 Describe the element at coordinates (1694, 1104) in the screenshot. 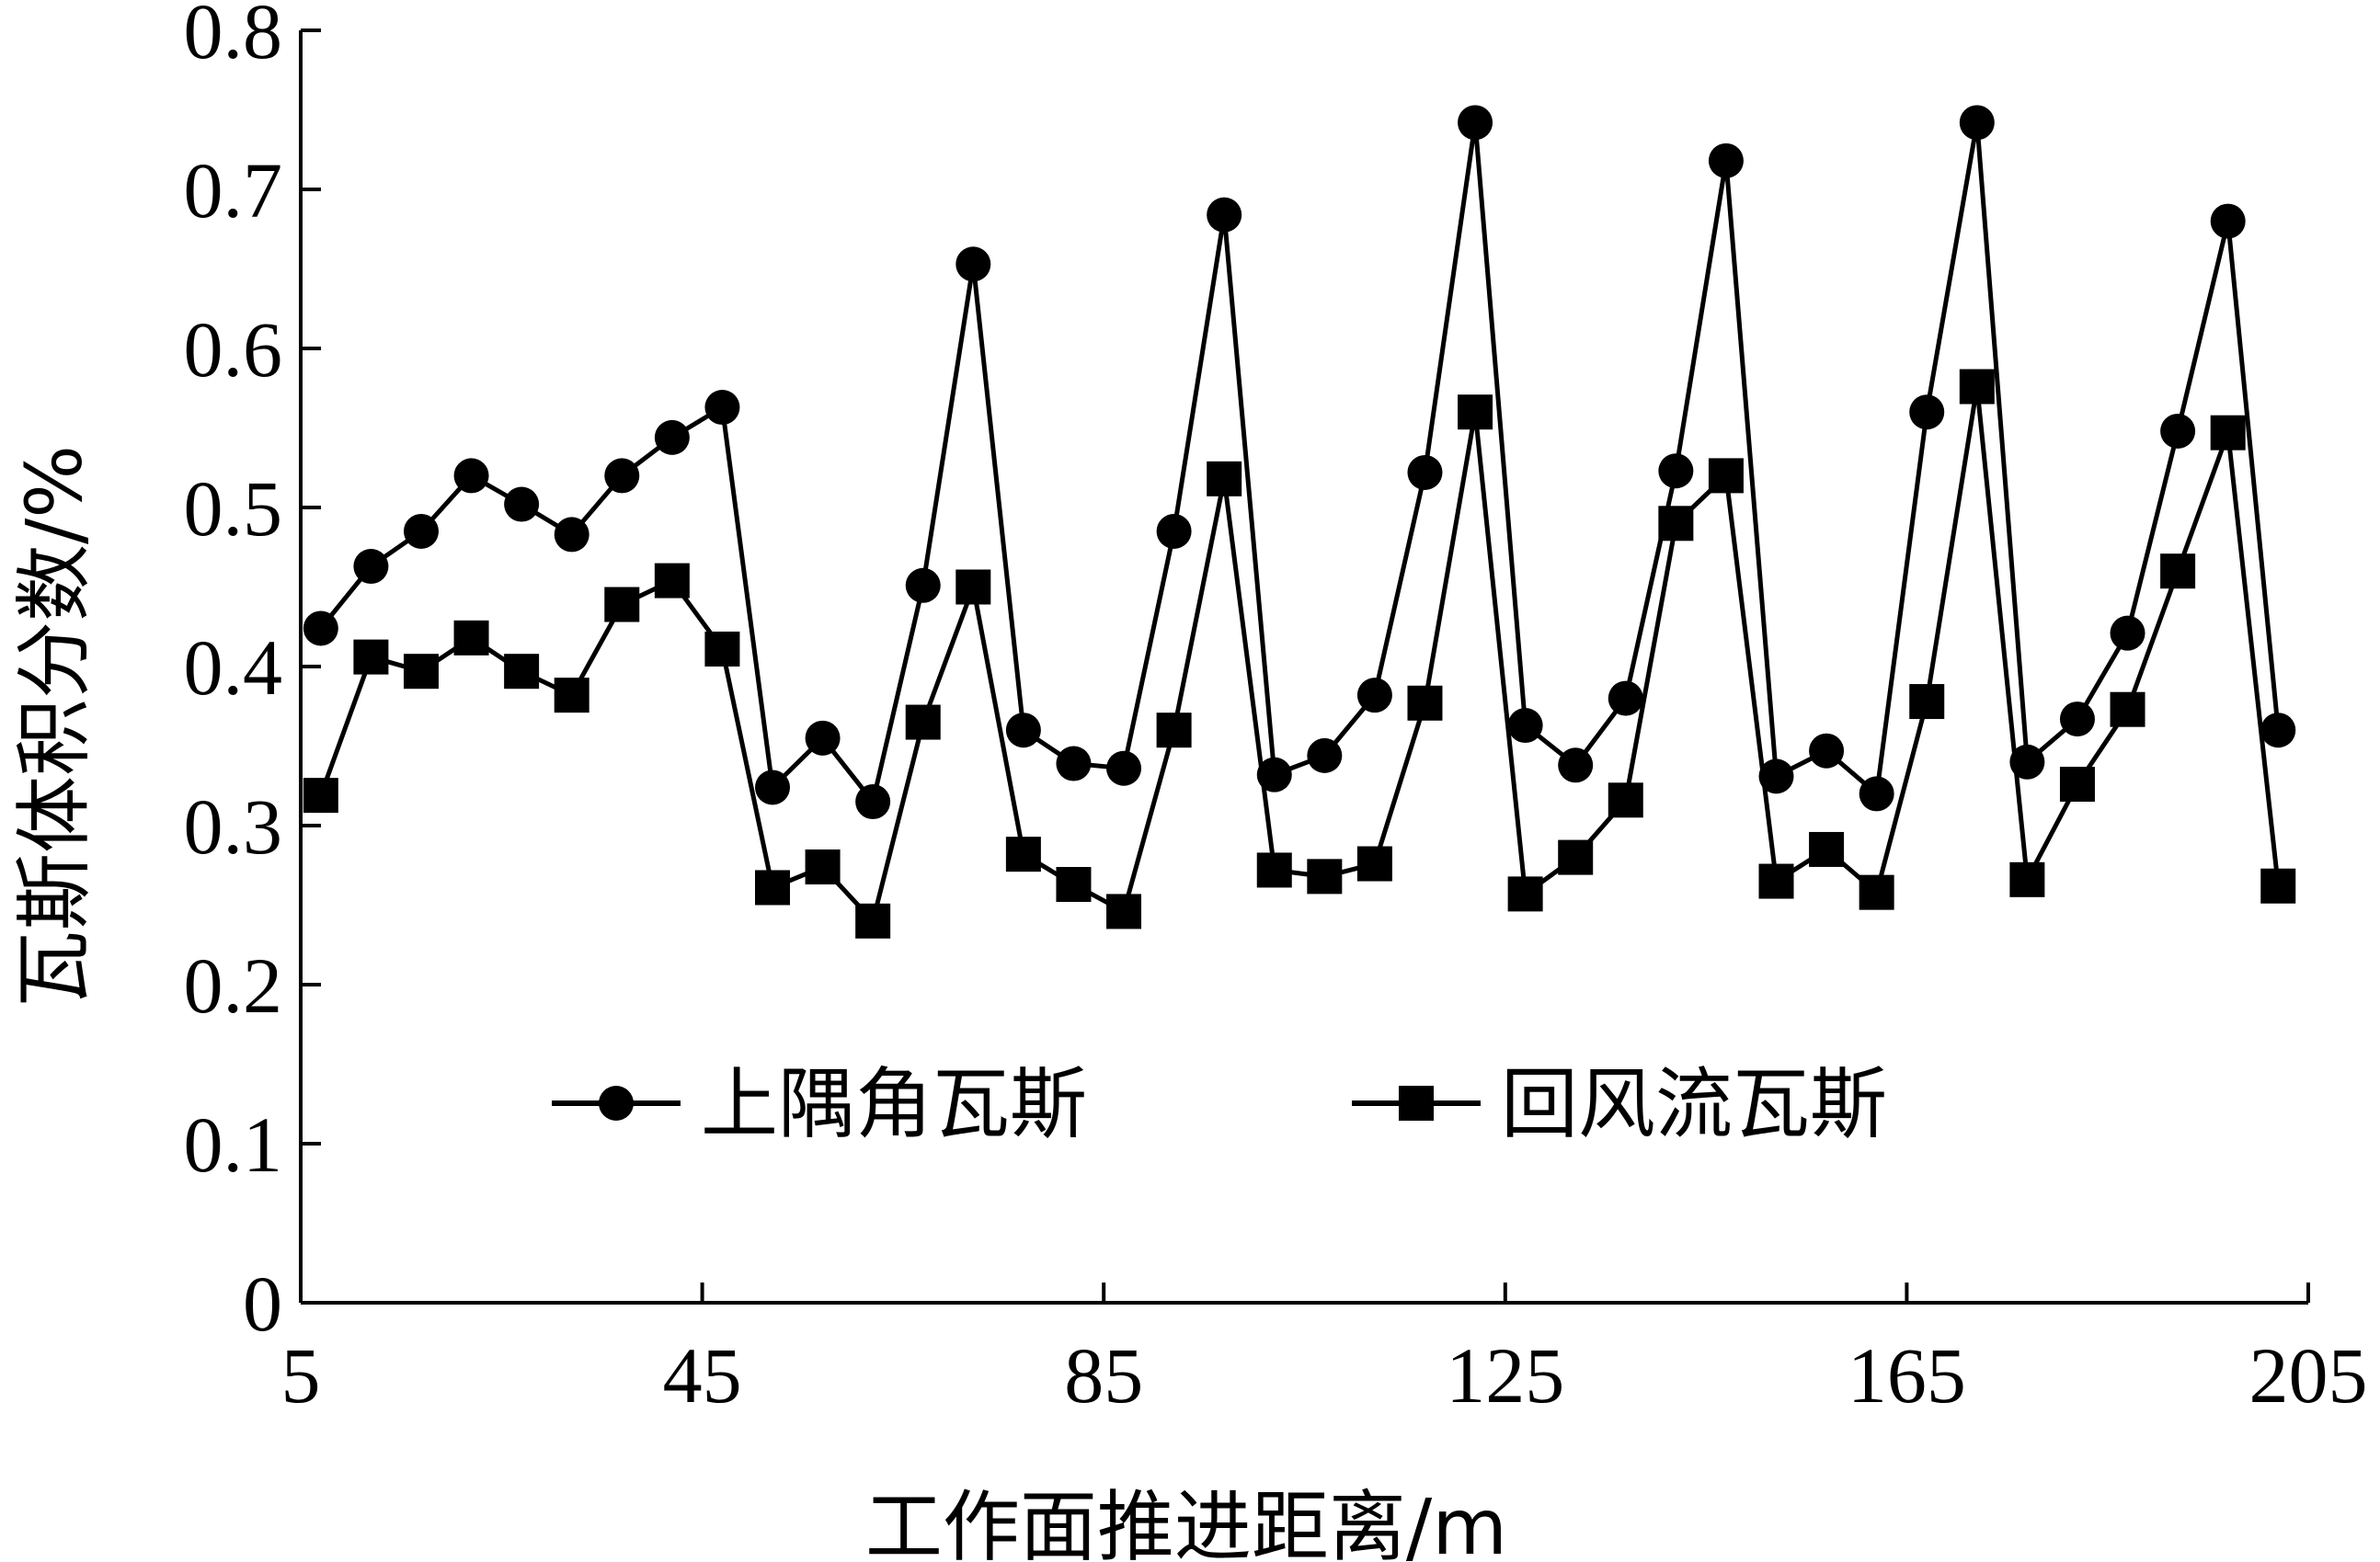

I see `legend-label-return: 回风流瓦斯` at that location.